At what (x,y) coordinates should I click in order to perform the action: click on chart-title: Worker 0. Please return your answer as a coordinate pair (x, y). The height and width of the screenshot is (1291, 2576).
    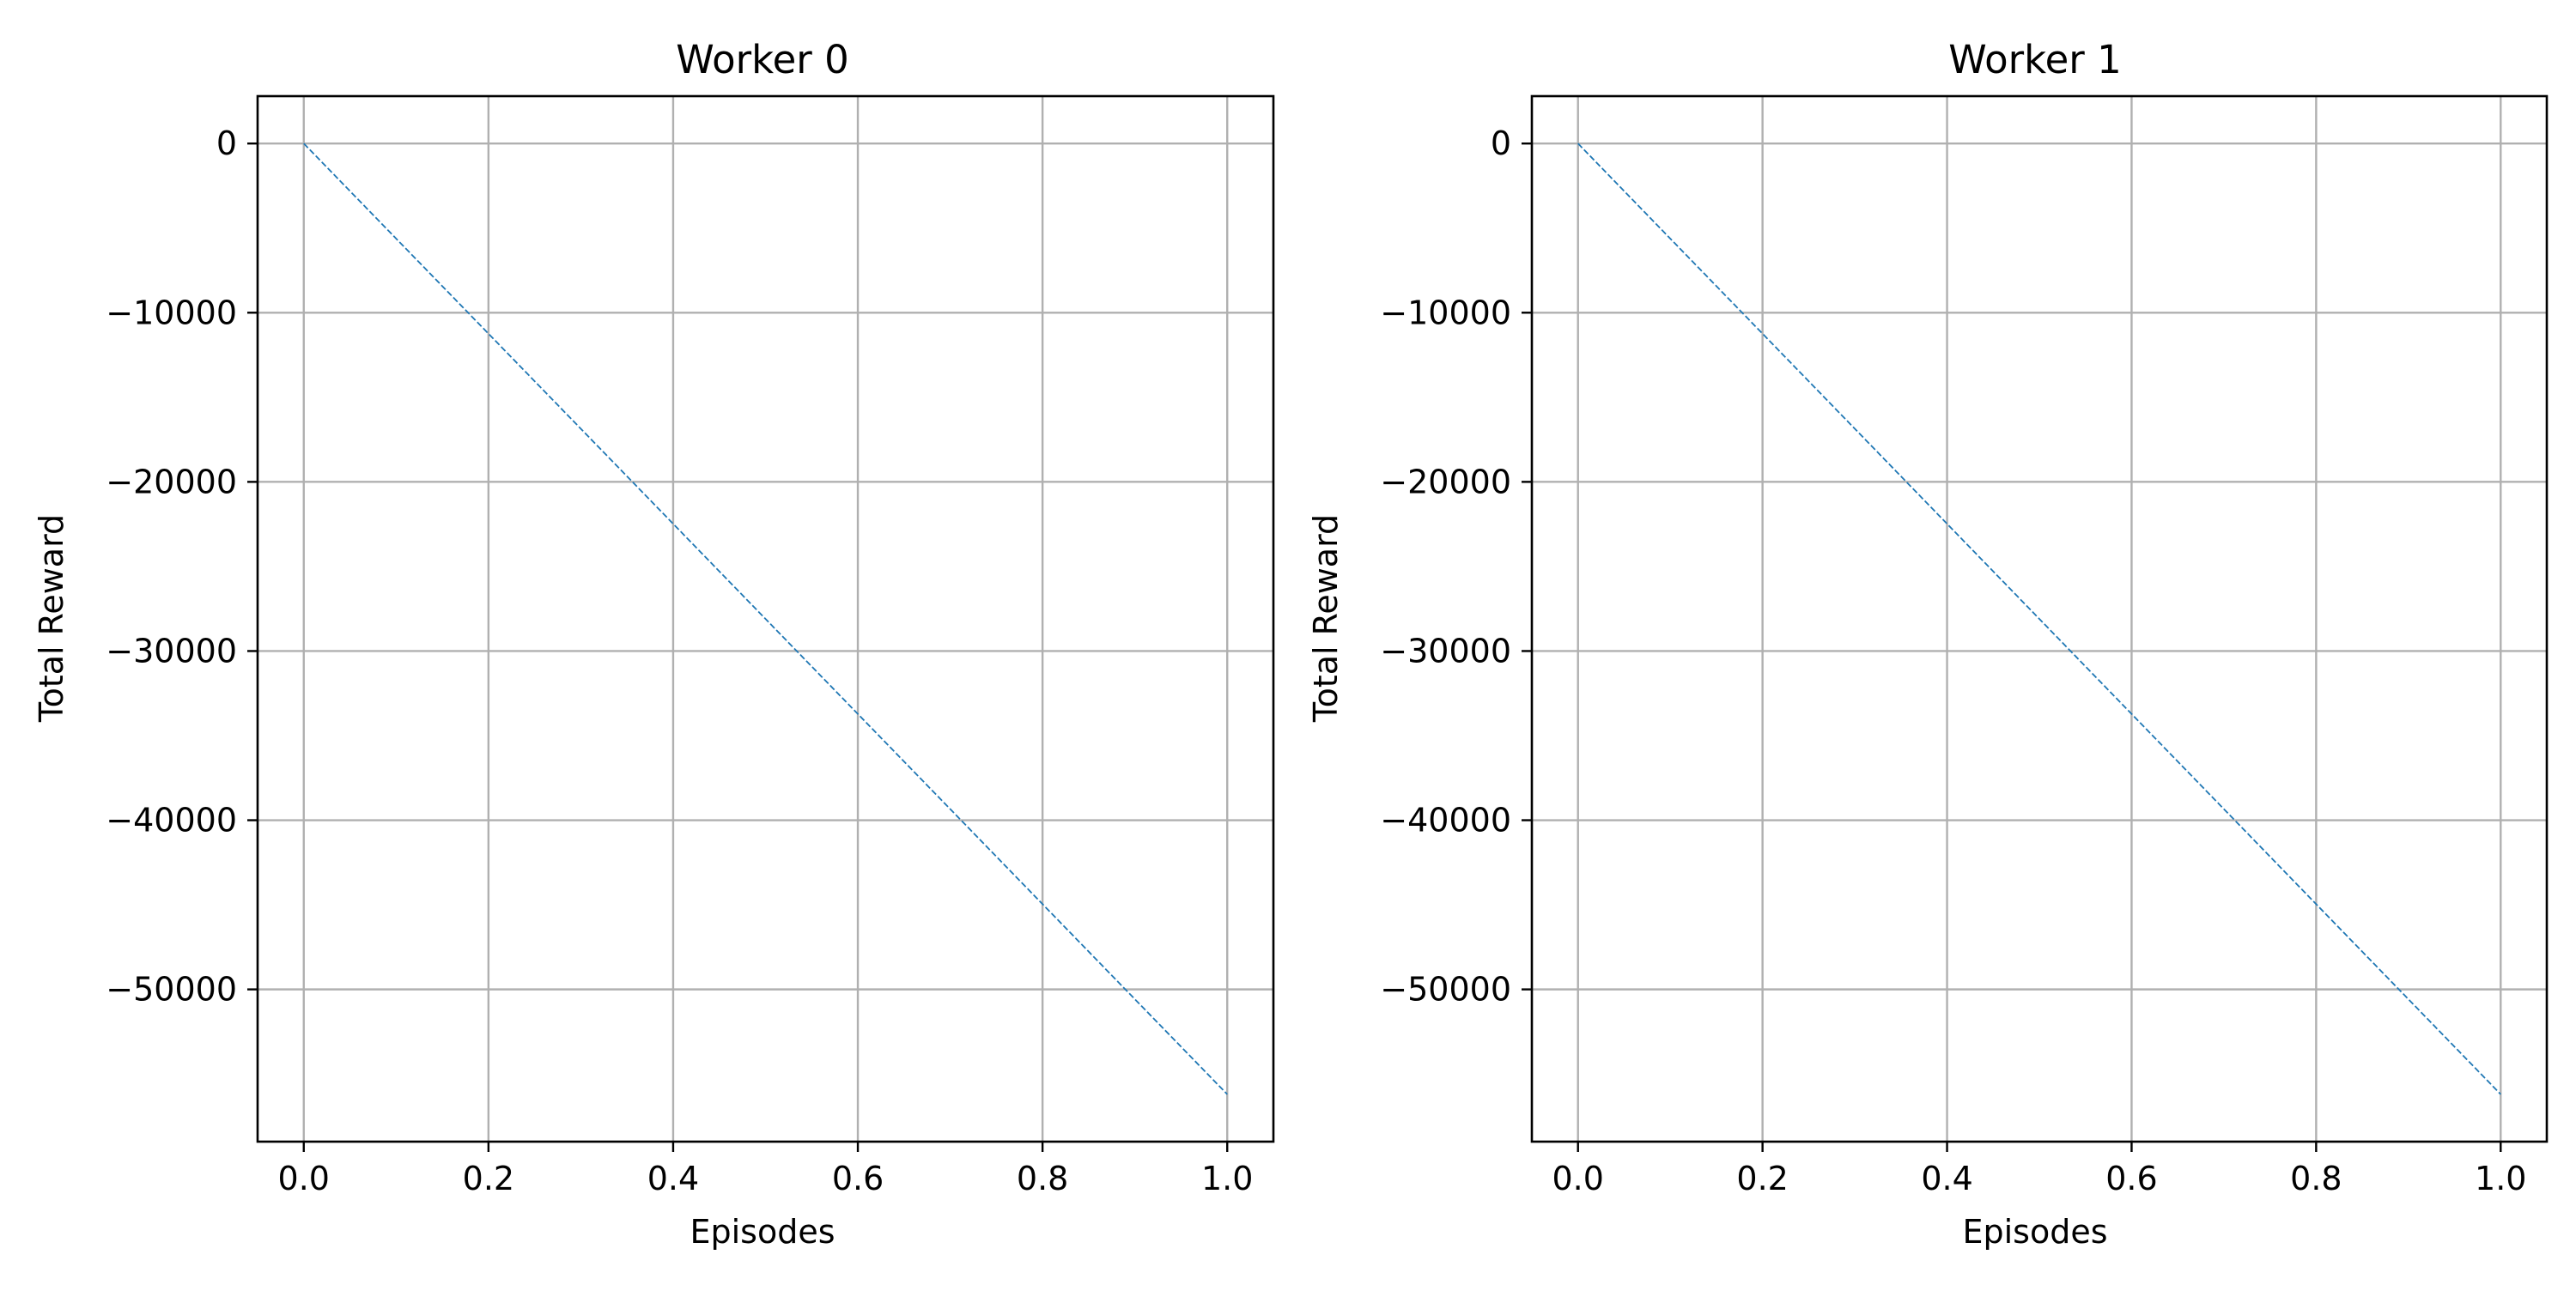
    Looking at the image, I should click on (762, 60).